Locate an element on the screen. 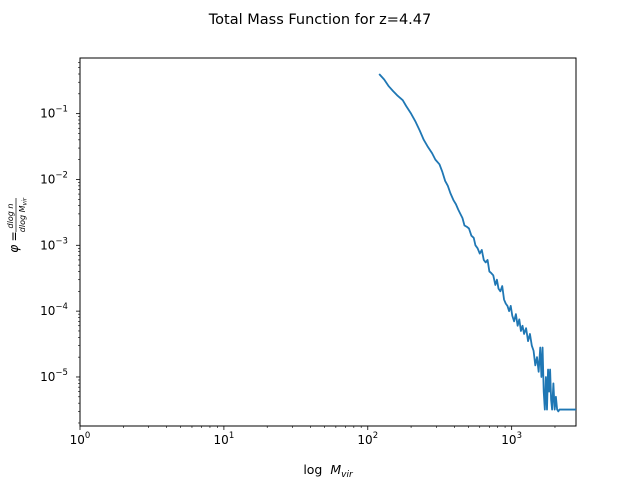 The height and width of the screenshot is (480, 640). y-axis-label: φ= dlog n dlog Mvir is located at coordinates (17, 225).